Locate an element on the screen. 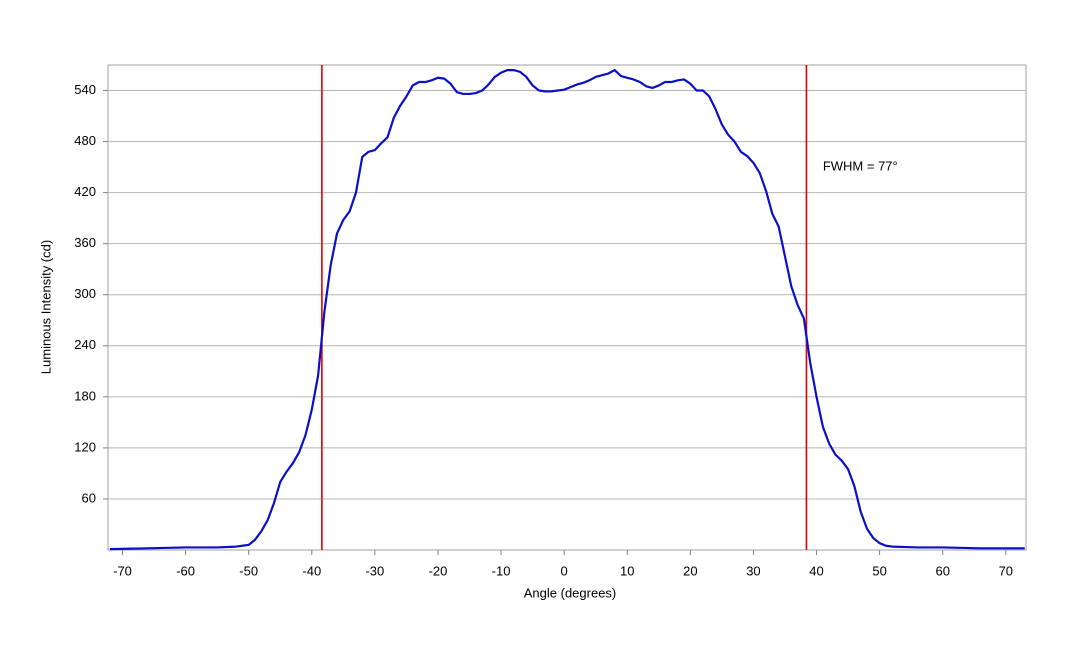  x-tick-label: 50 is located at coordinates (879, 570).